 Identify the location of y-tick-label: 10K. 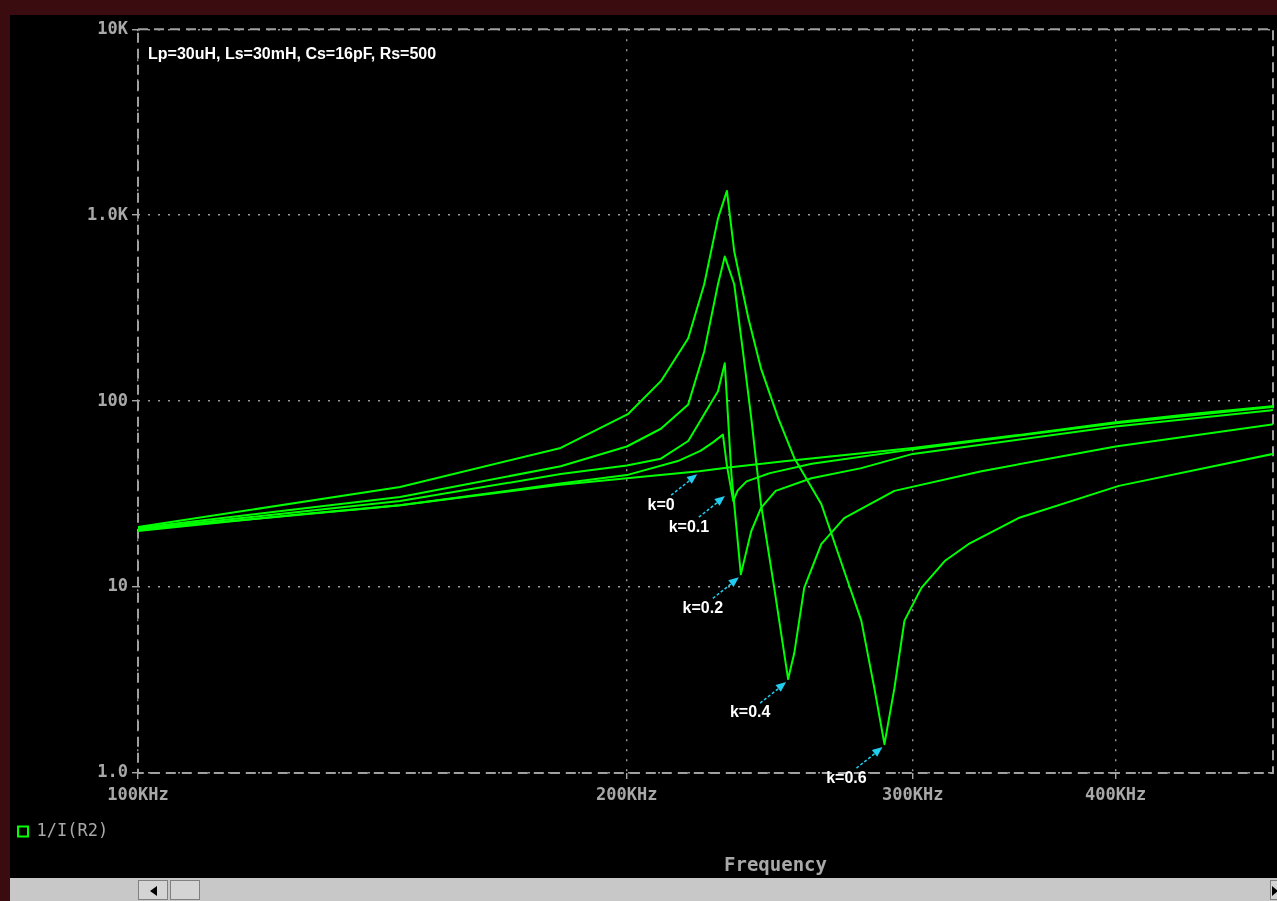
(113, 27).